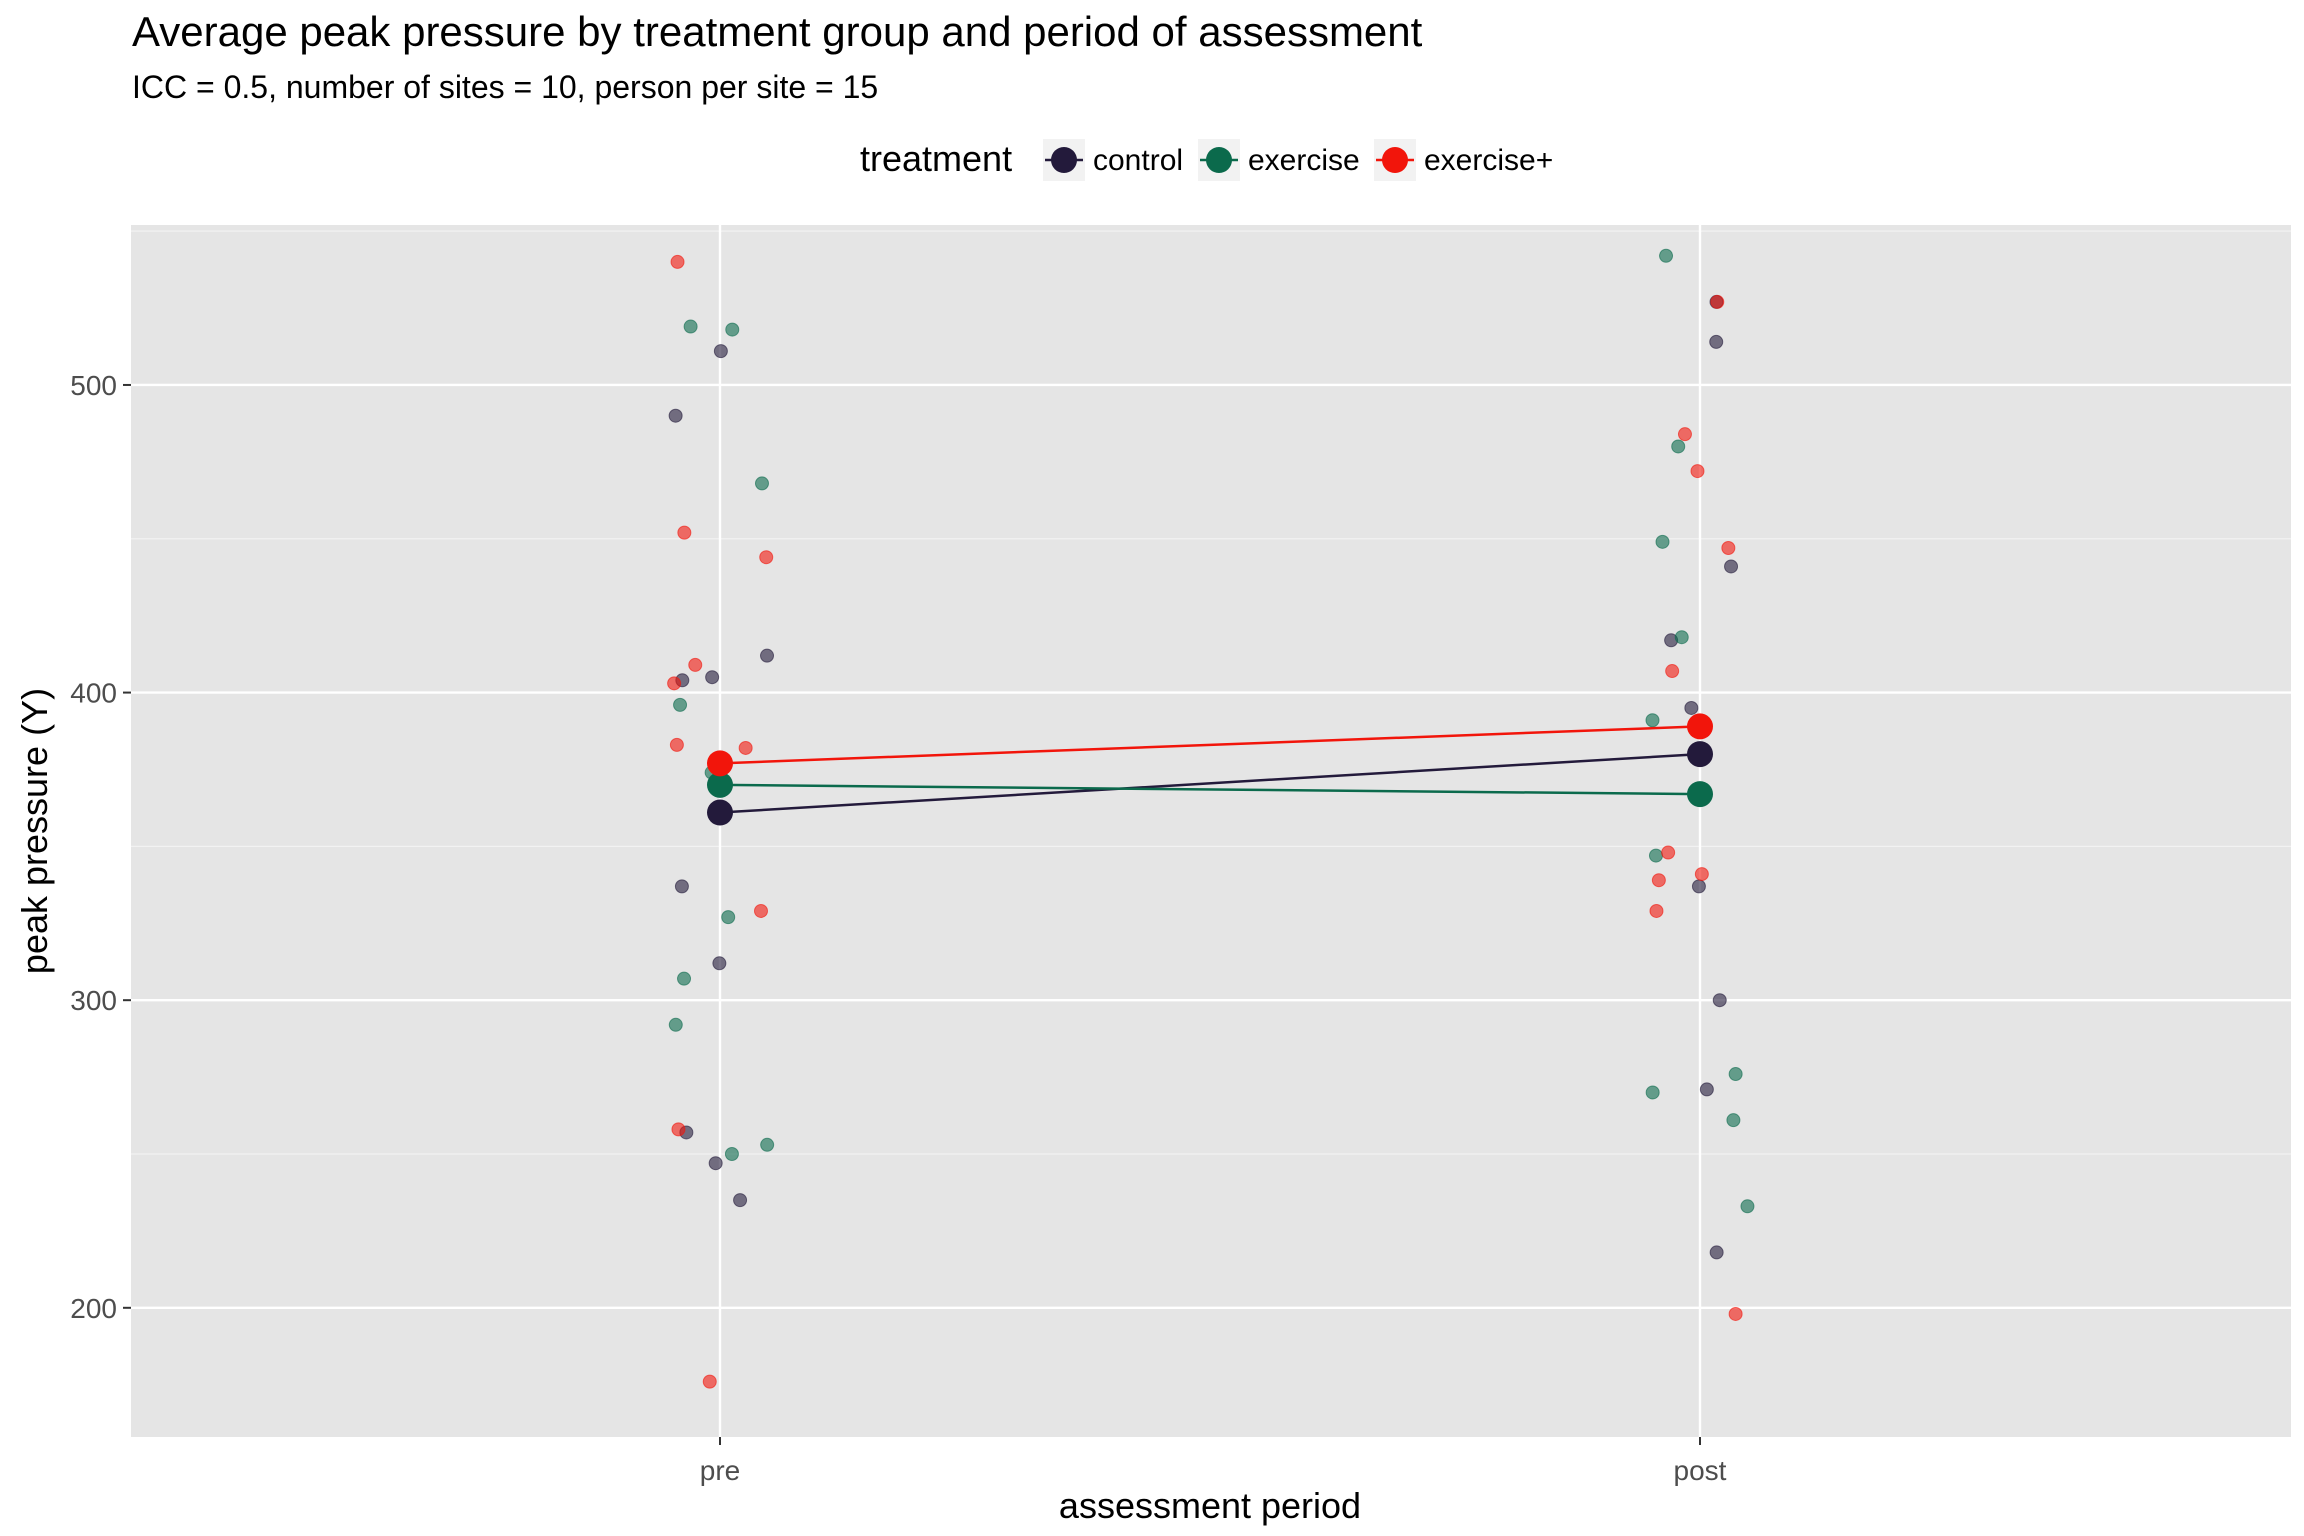 This screenshot has height=1536, width=2304. What do you see at coordinates (1213, 1461) in the screenshot?
I see `x-axis: pre post` at bounding box center [1213, 1461].